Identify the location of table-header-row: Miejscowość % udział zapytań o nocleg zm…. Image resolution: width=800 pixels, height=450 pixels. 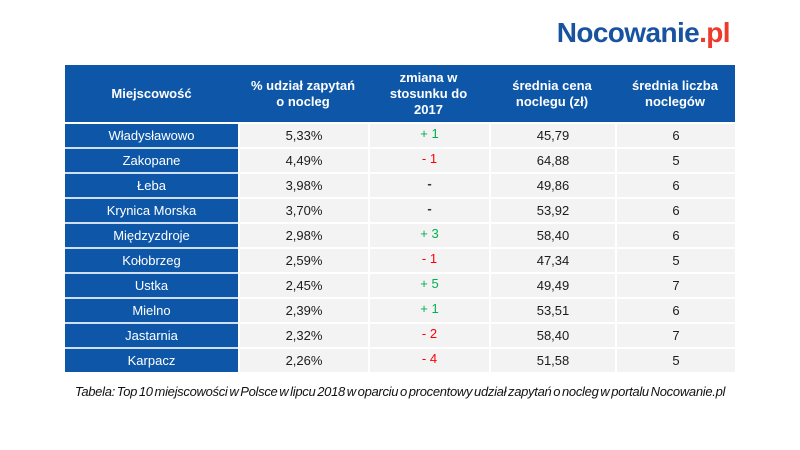
(400, 93).